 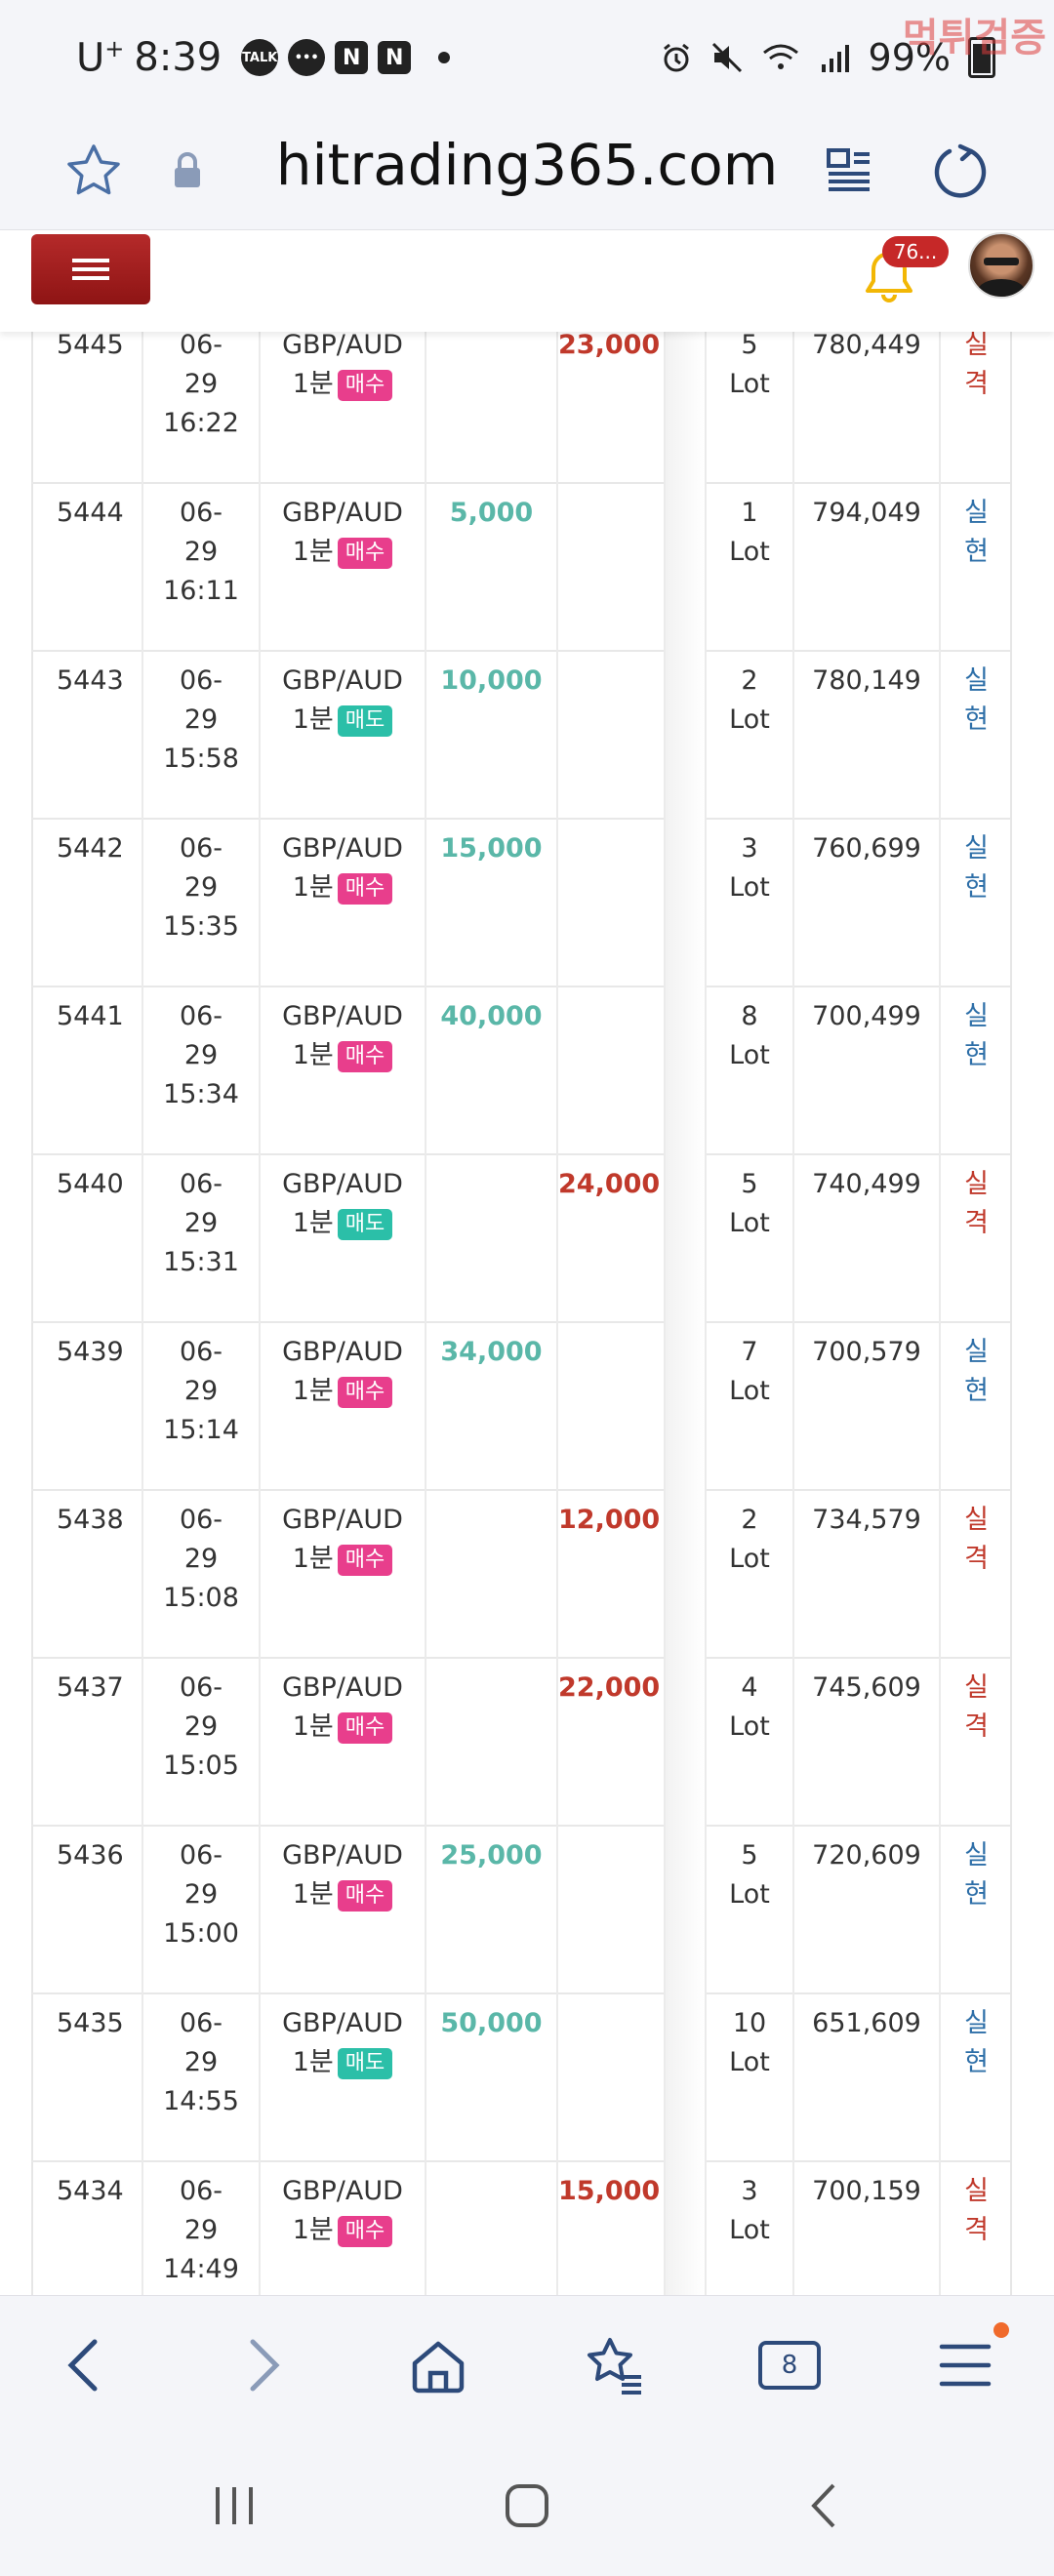 I want to click on balance-amount: 780,449, so click(x=867, y=407).